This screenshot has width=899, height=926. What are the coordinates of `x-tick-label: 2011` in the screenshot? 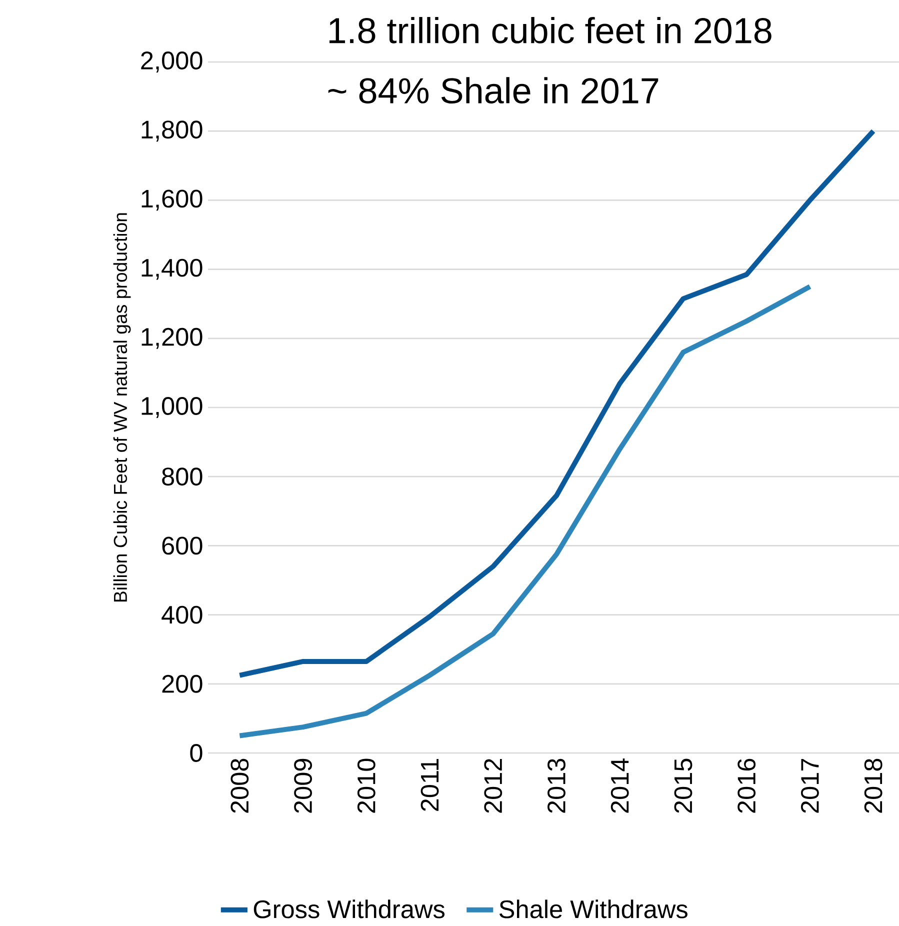 It's located at (429, 784).